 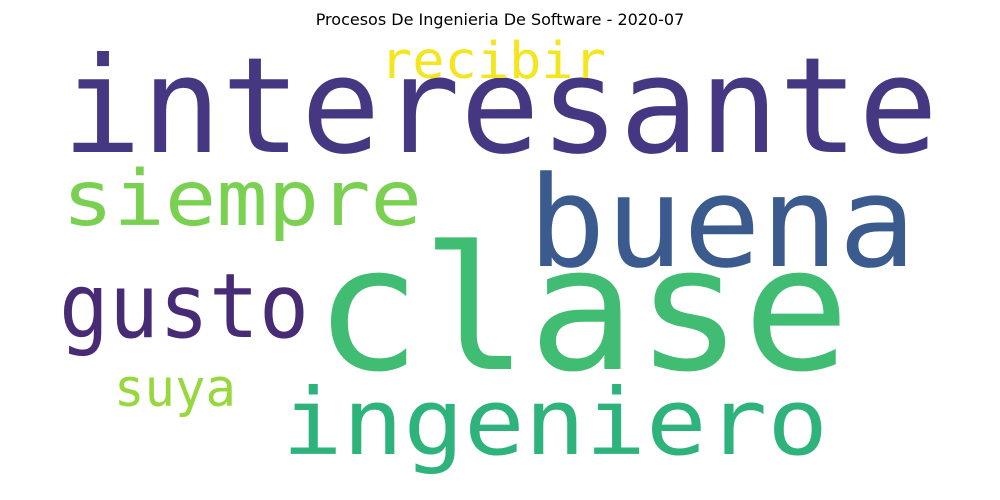 I want to click on word-ingeniero: ingeniero, so click(x=555, y=422).